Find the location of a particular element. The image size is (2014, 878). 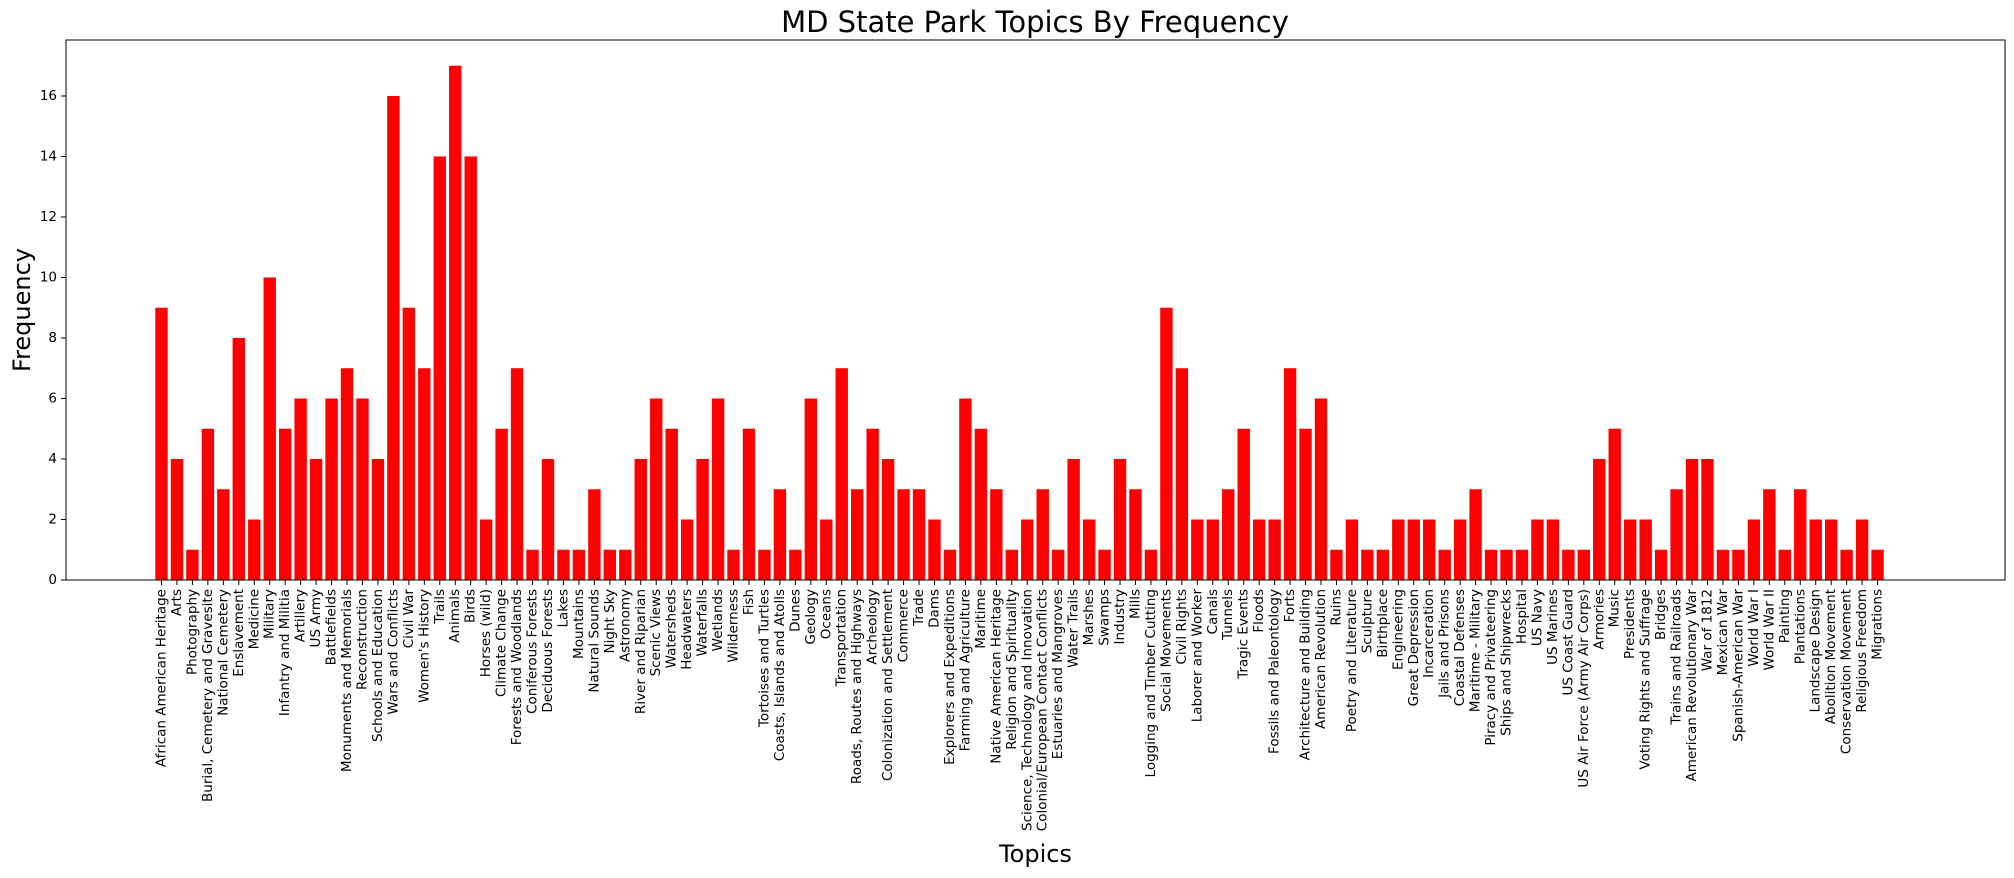

x-tick-label: Farming and Agriculture is located at coordinates (965, 670).